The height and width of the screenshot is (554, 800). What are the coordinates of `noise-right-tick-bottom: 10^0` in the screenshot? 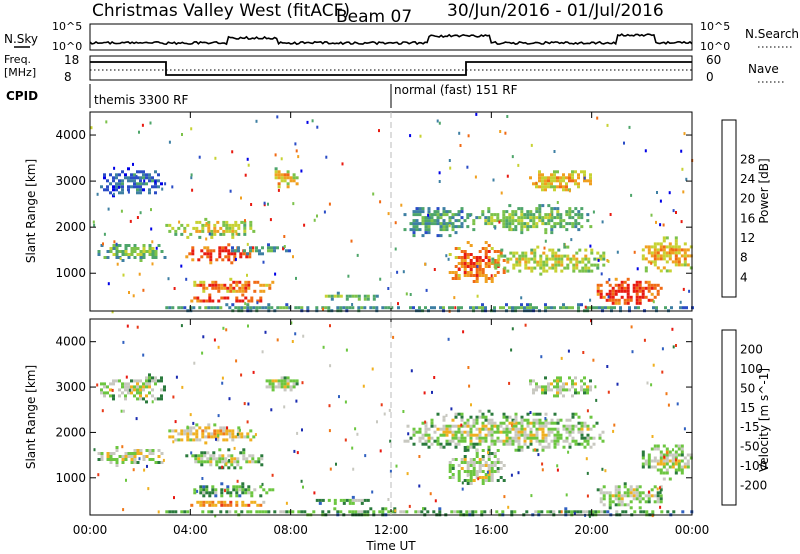 It's located at (715, 46).